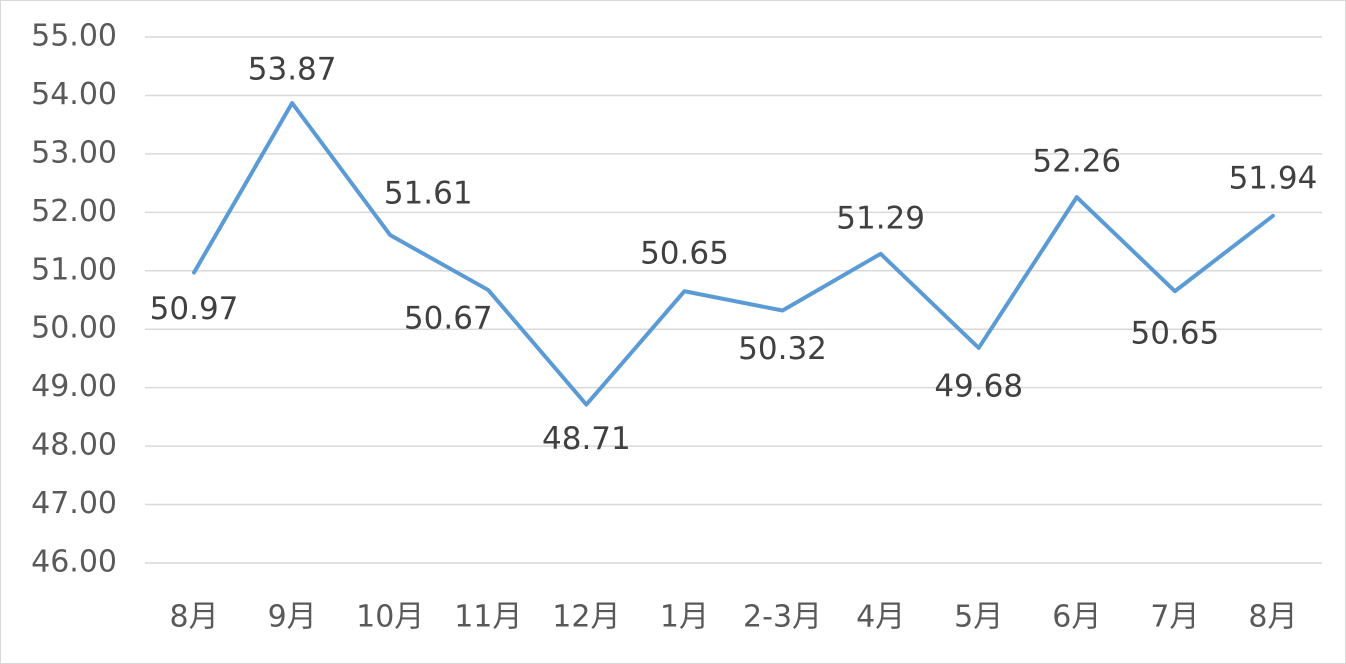  I want to click on x-tick-label: 12月, so click(586, 617).